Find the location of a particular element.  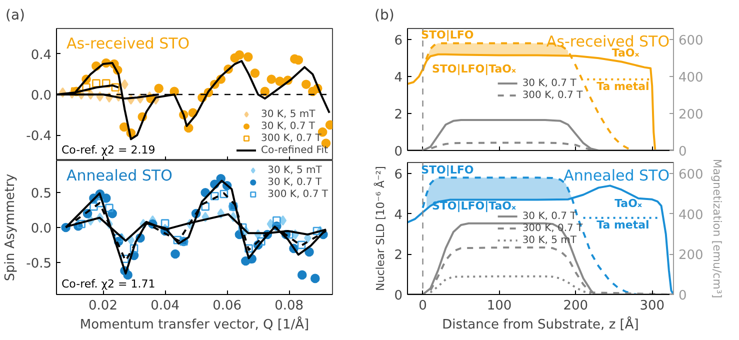

y-tick-label: -0.4 is located at coordinates (39, 136).